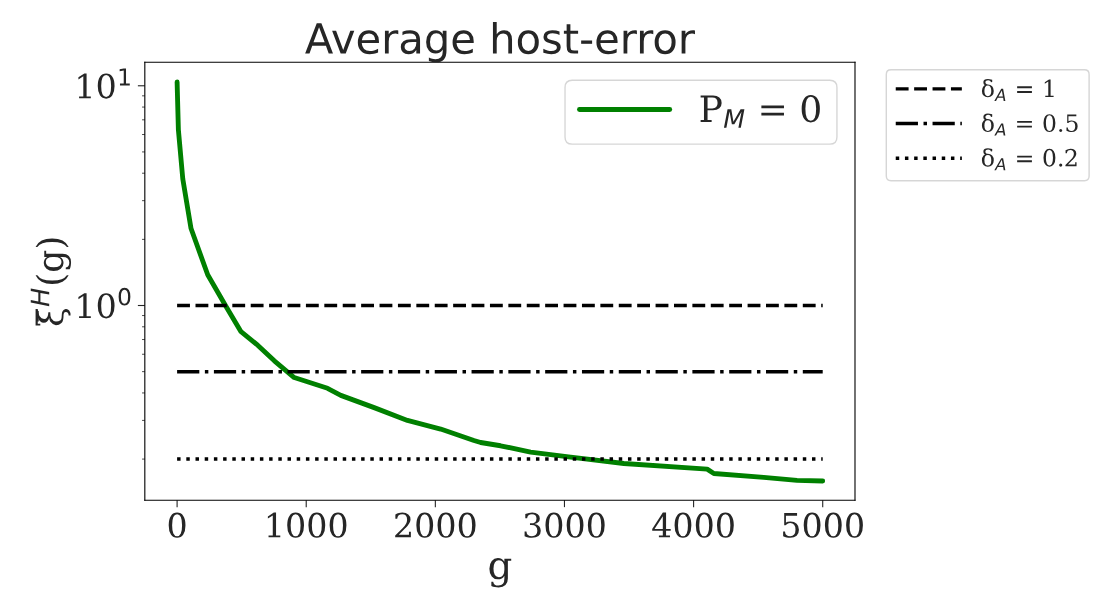 This screenshot has width=1114, height=610. Describe the element at coordinates (760, 111) in the screenshot. I see `legend-label: P$_{M}$ = 0` at that location.